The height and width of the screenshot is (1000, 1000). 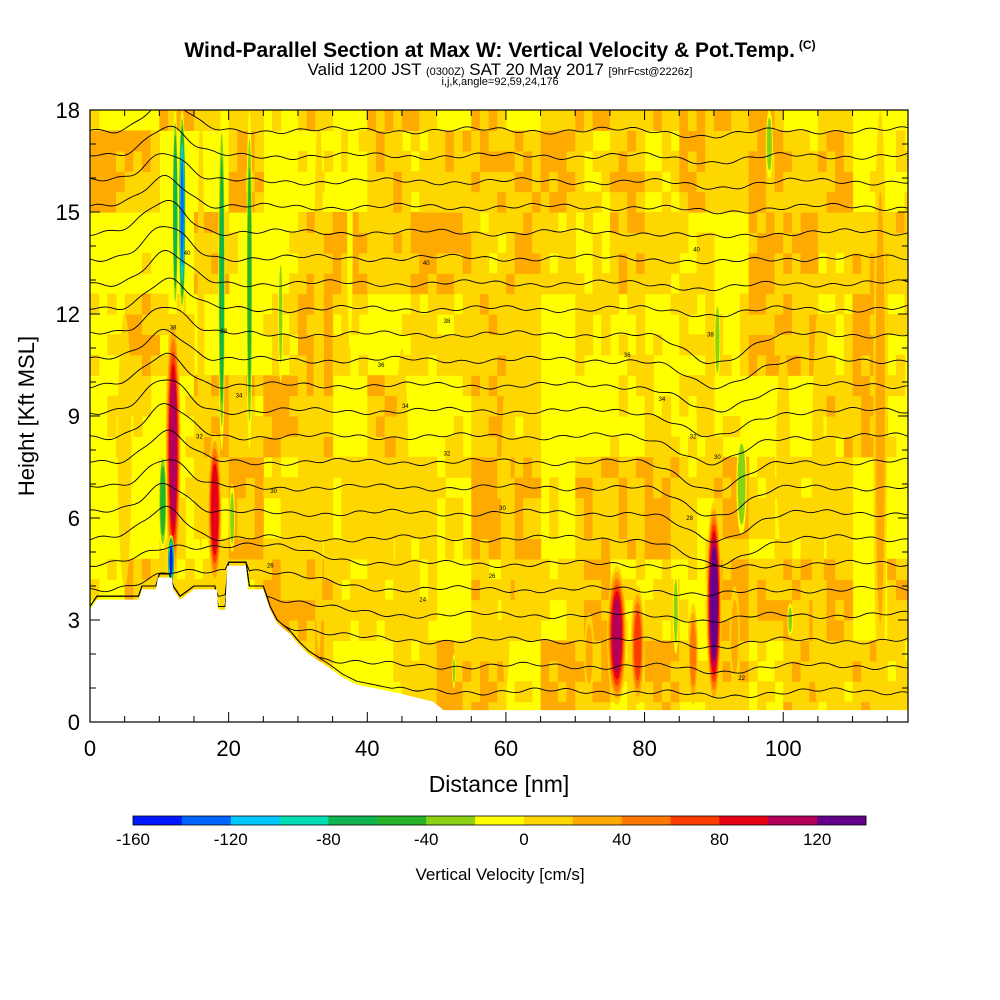 I want to click on colorbar-frame, so click(x=499, y=820).